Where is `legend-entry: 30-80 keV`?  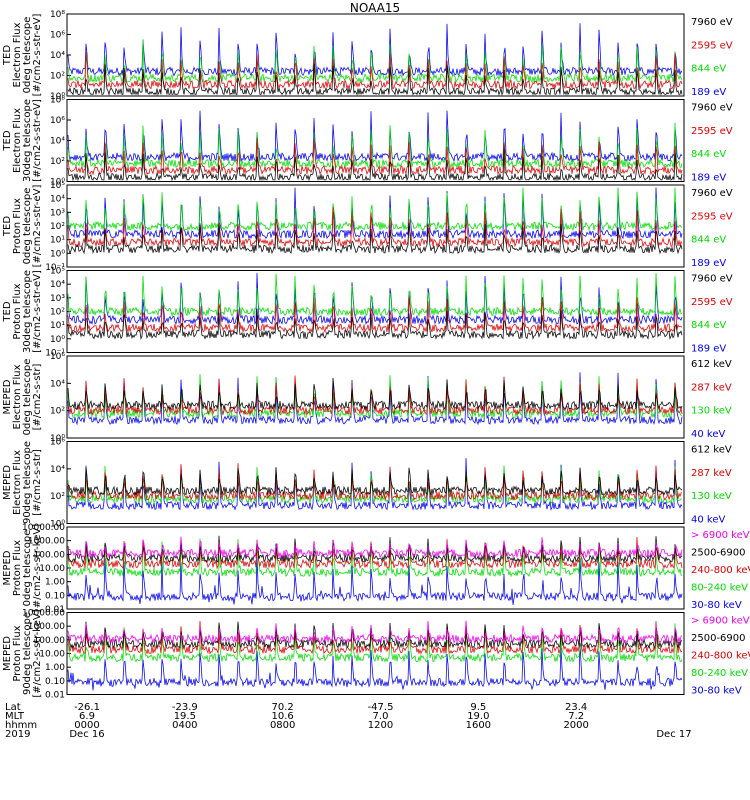
legend-entry: 30-80 keV is located at coordinates (716, 605).